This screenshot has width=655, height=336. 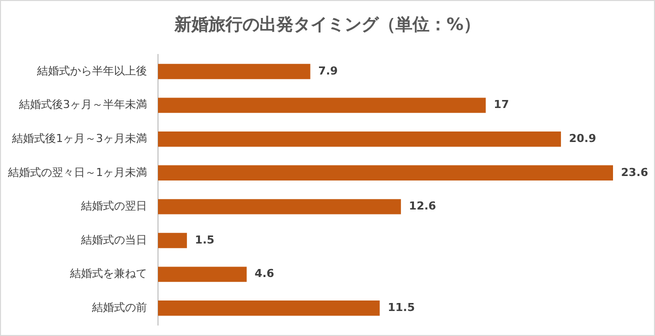 What do you see at coordinates (79, 138) in the screenshot?
I see `y-tick-label: 結婚式後1ヶ月～3ヶ月未満` at bounding box center [79, 138].